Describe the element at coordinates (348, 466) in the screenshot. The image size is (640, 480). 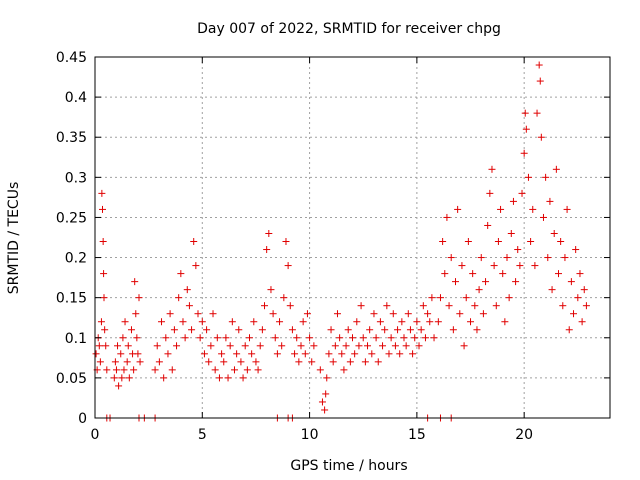
I see `x-axis-label: GPS time / hours` at that location.